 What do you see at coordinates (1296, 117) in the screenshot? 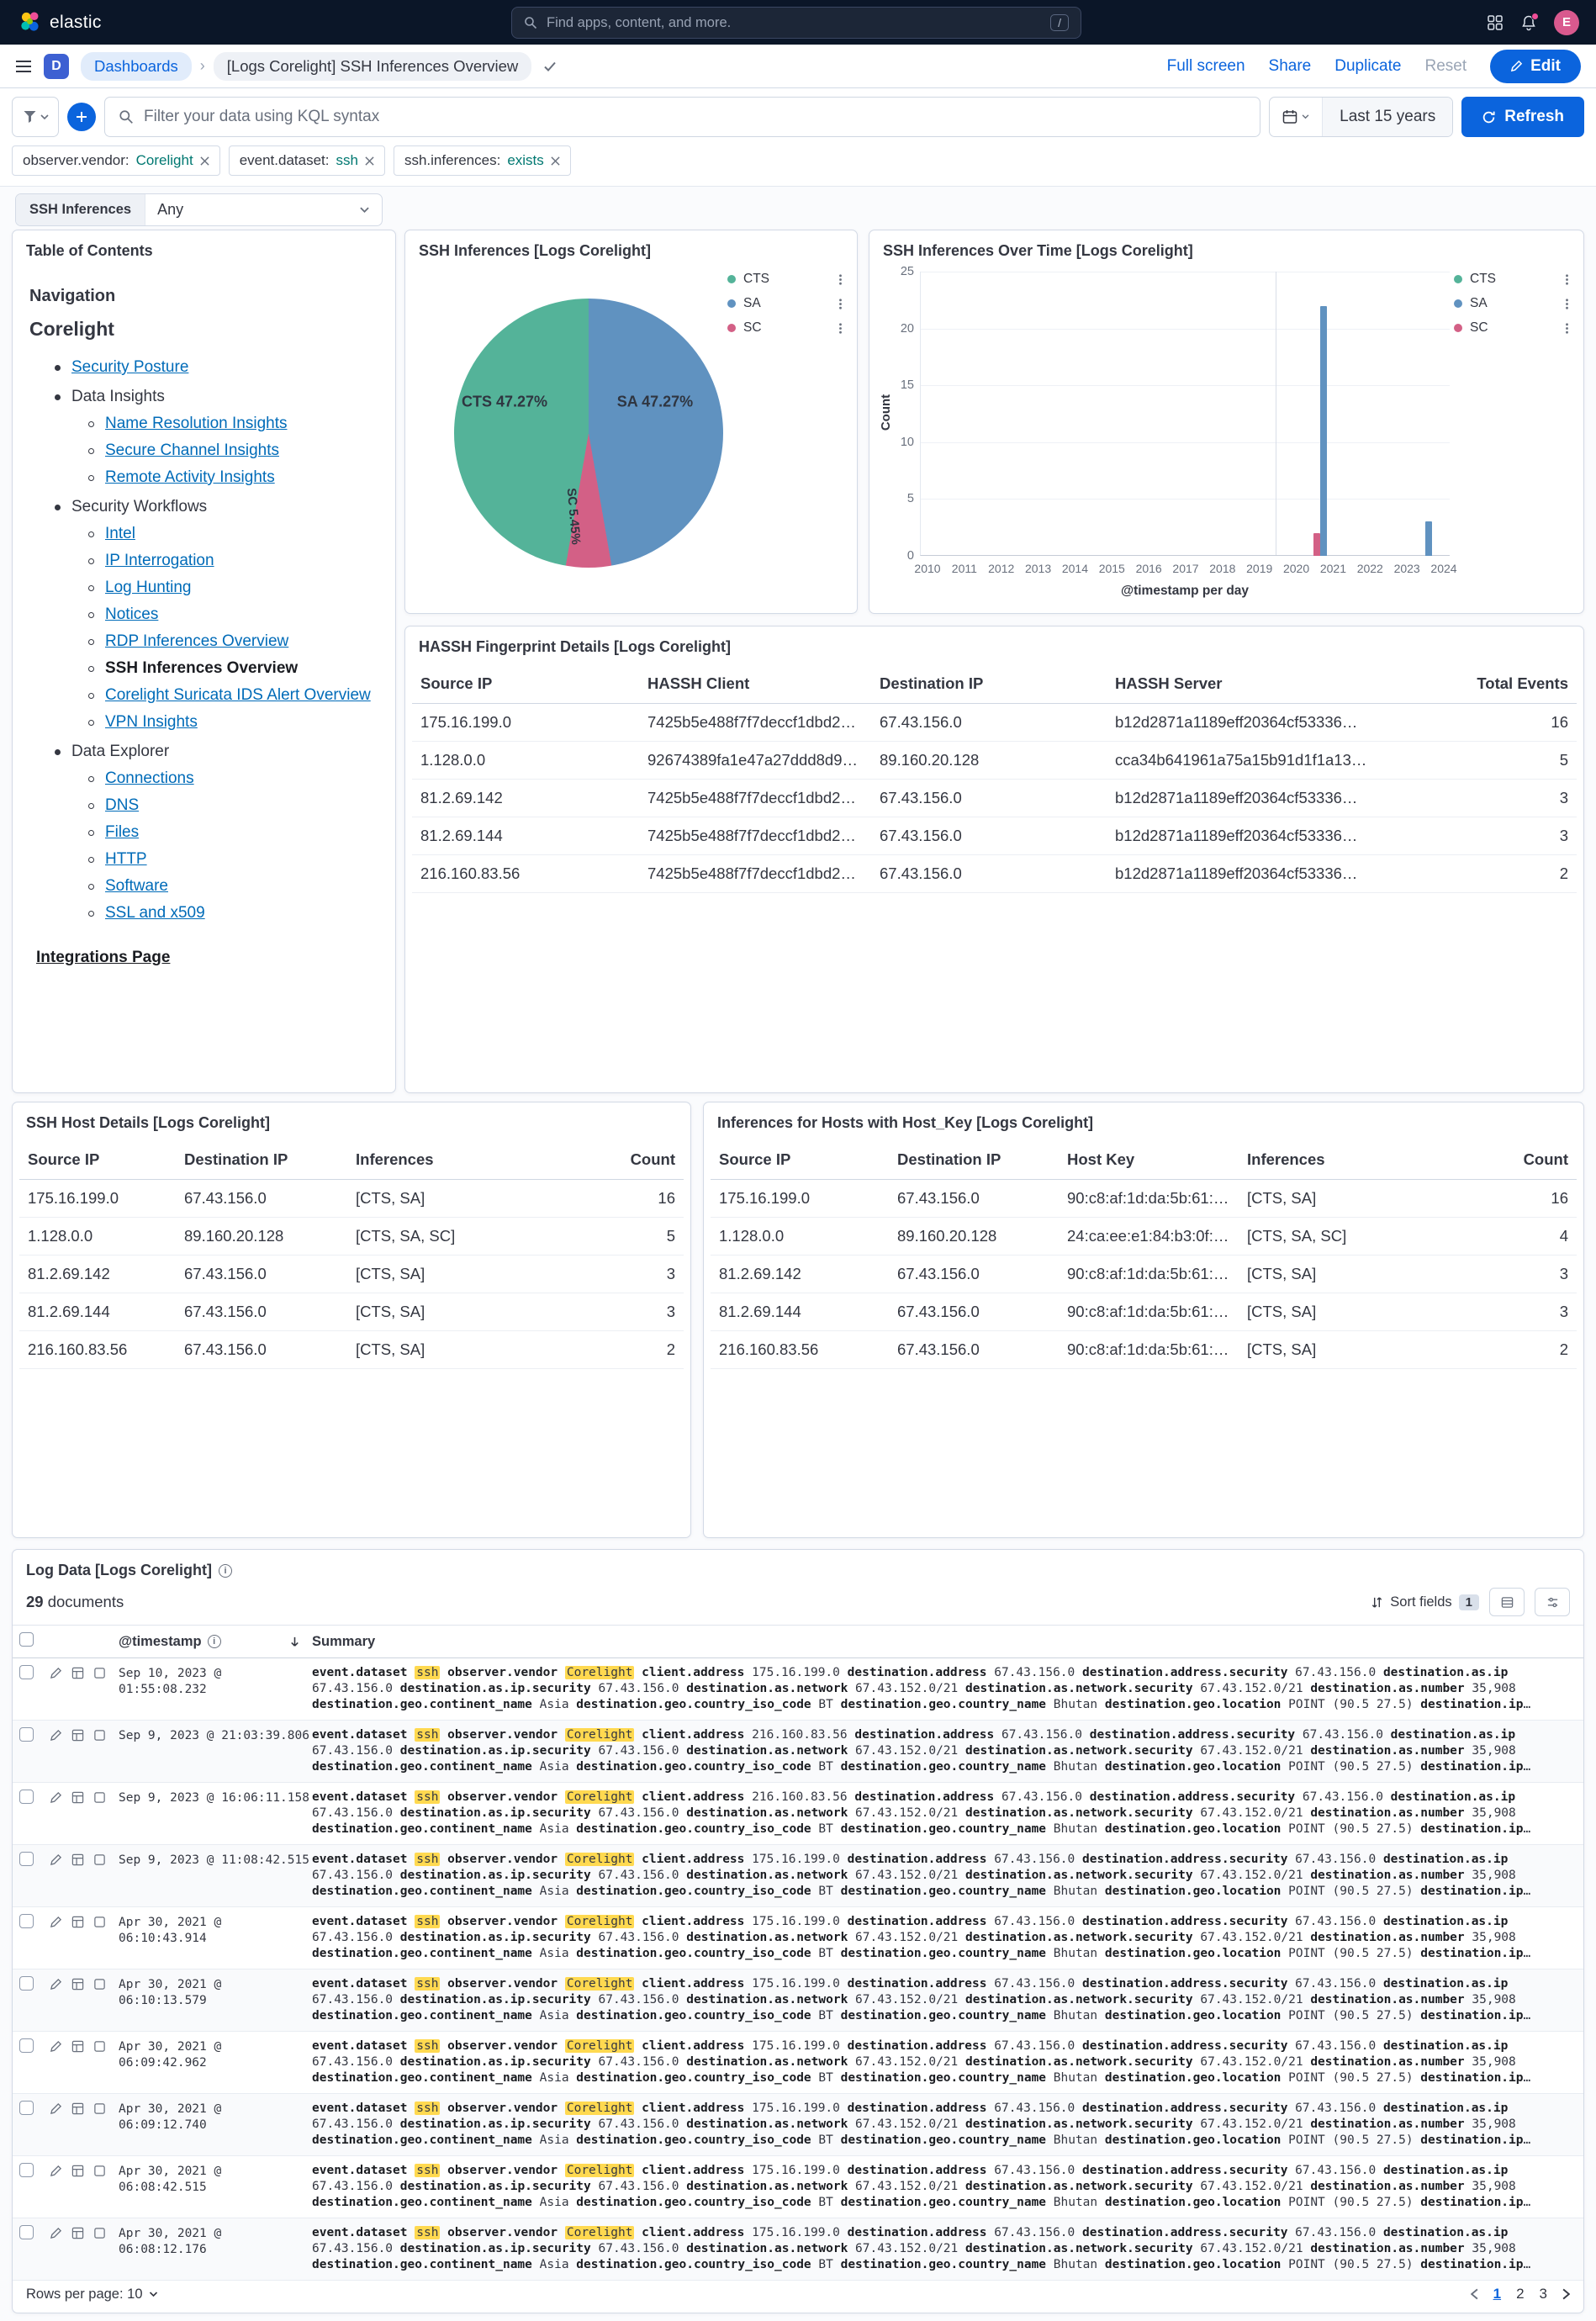
I see `calendar-menu-button` at bounding box center [1296, 117].